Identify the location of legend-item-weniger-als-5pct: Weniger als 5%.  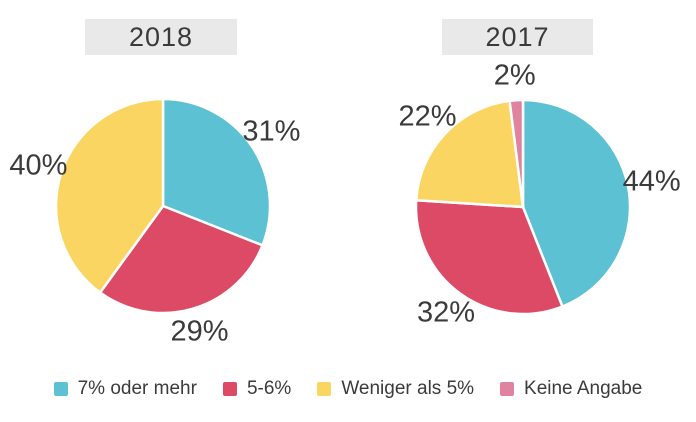
(395, 389).